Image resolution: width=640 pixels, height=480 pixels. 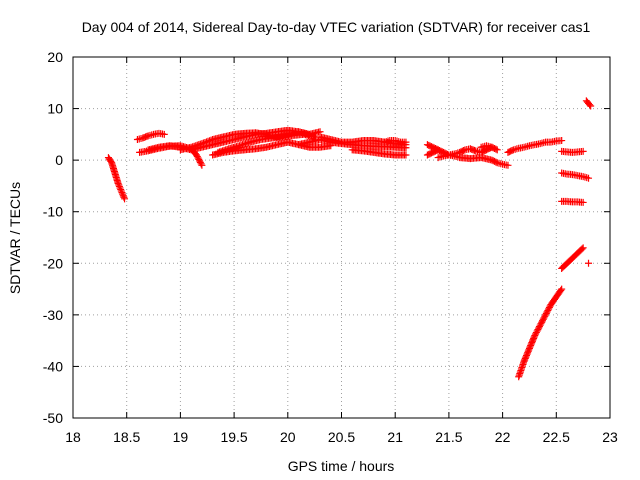 What do you see at coordinates (15, 238) in the screenshot?
I see `y-axis-label: SDTVAR / TECUs` at bounding box center [15, 238].